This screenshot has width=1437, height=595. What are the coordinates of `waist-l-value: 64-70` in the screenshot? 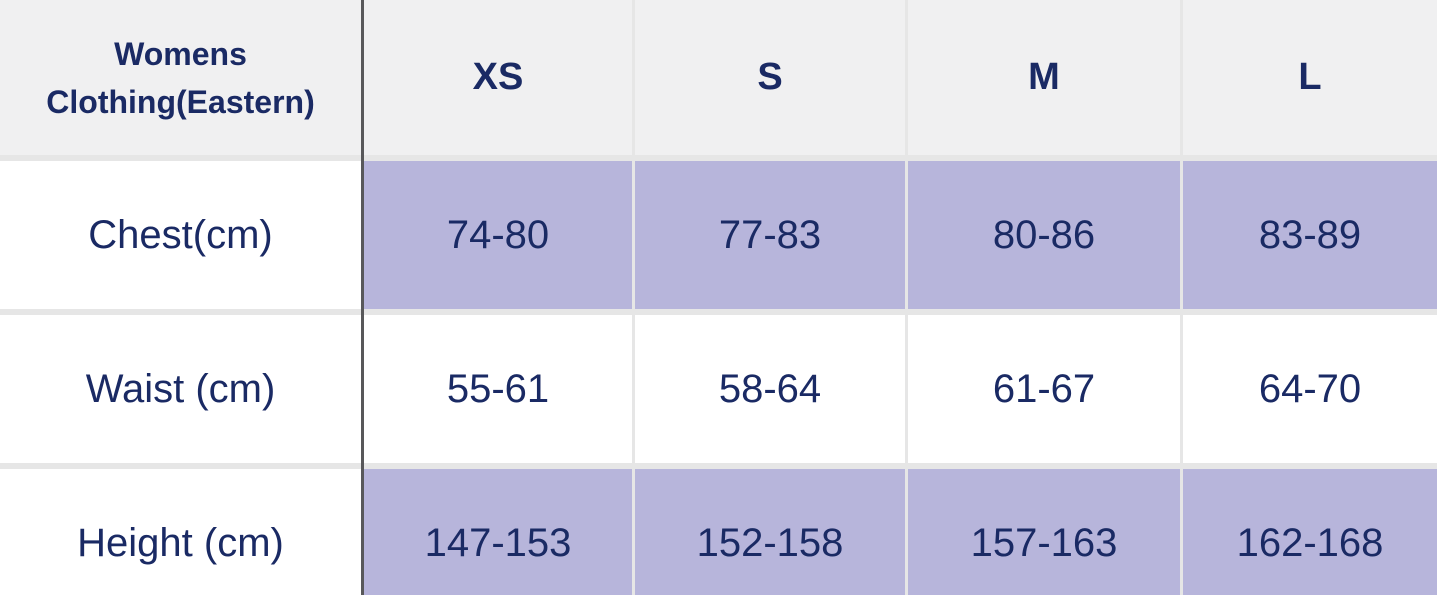 It's located at (1310, 389).